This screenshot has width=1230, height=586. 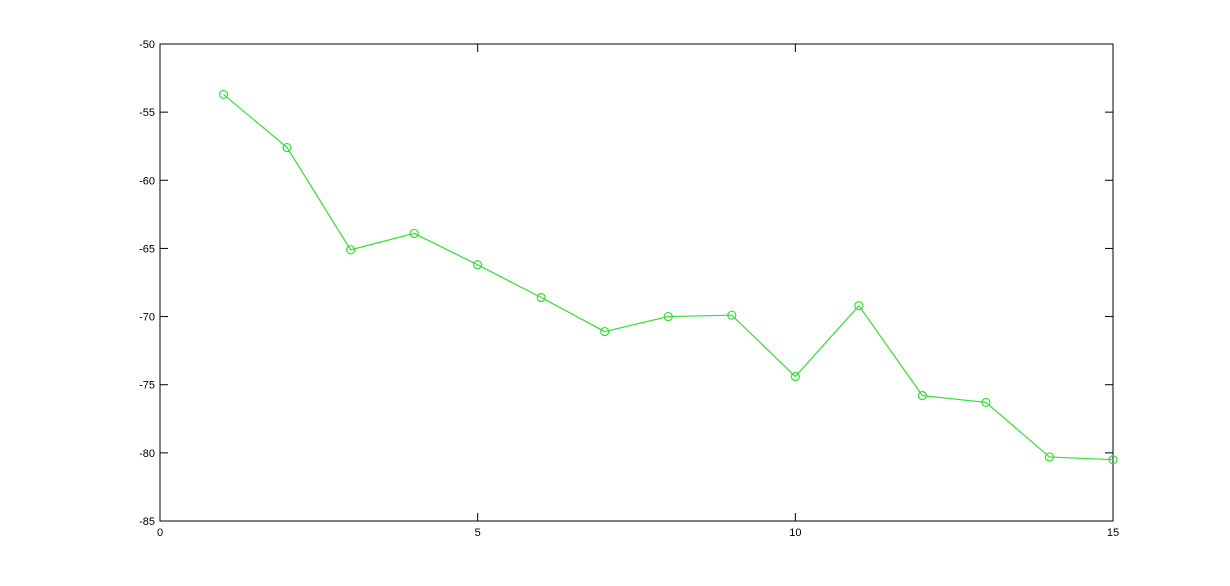 What do you see at coordinates (147, 113) in the screenshot?
I see `y-tick-label: -55` at bounding box center [147, 113].